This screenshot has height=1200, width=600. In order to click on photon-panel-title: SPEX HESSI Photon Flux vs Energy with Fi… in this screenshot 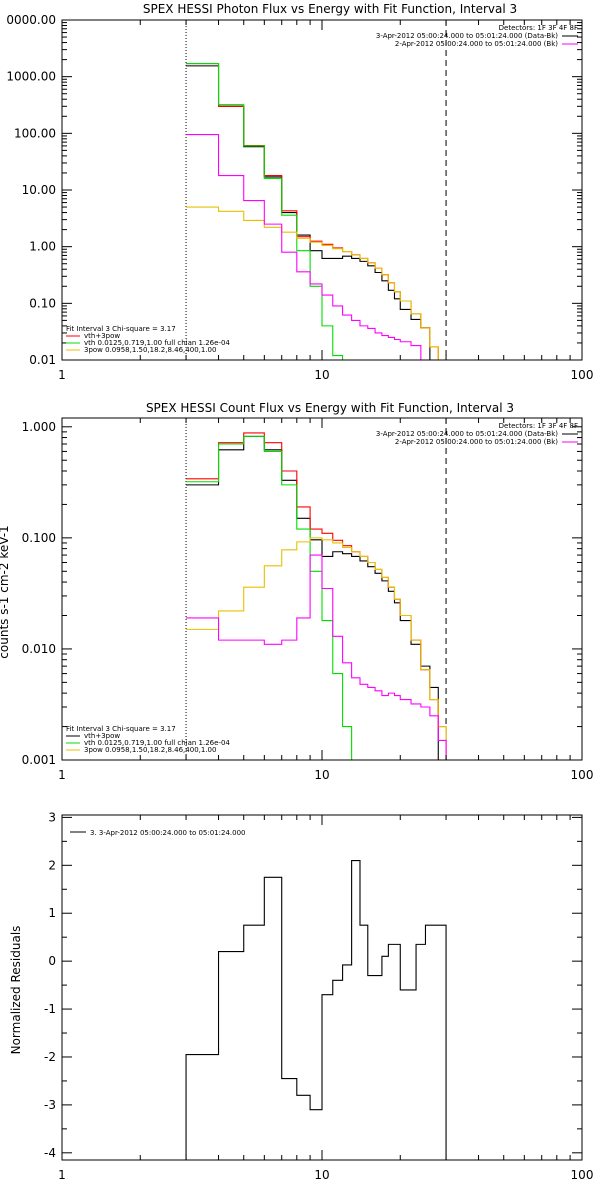, I will do `click(330, 9)`.